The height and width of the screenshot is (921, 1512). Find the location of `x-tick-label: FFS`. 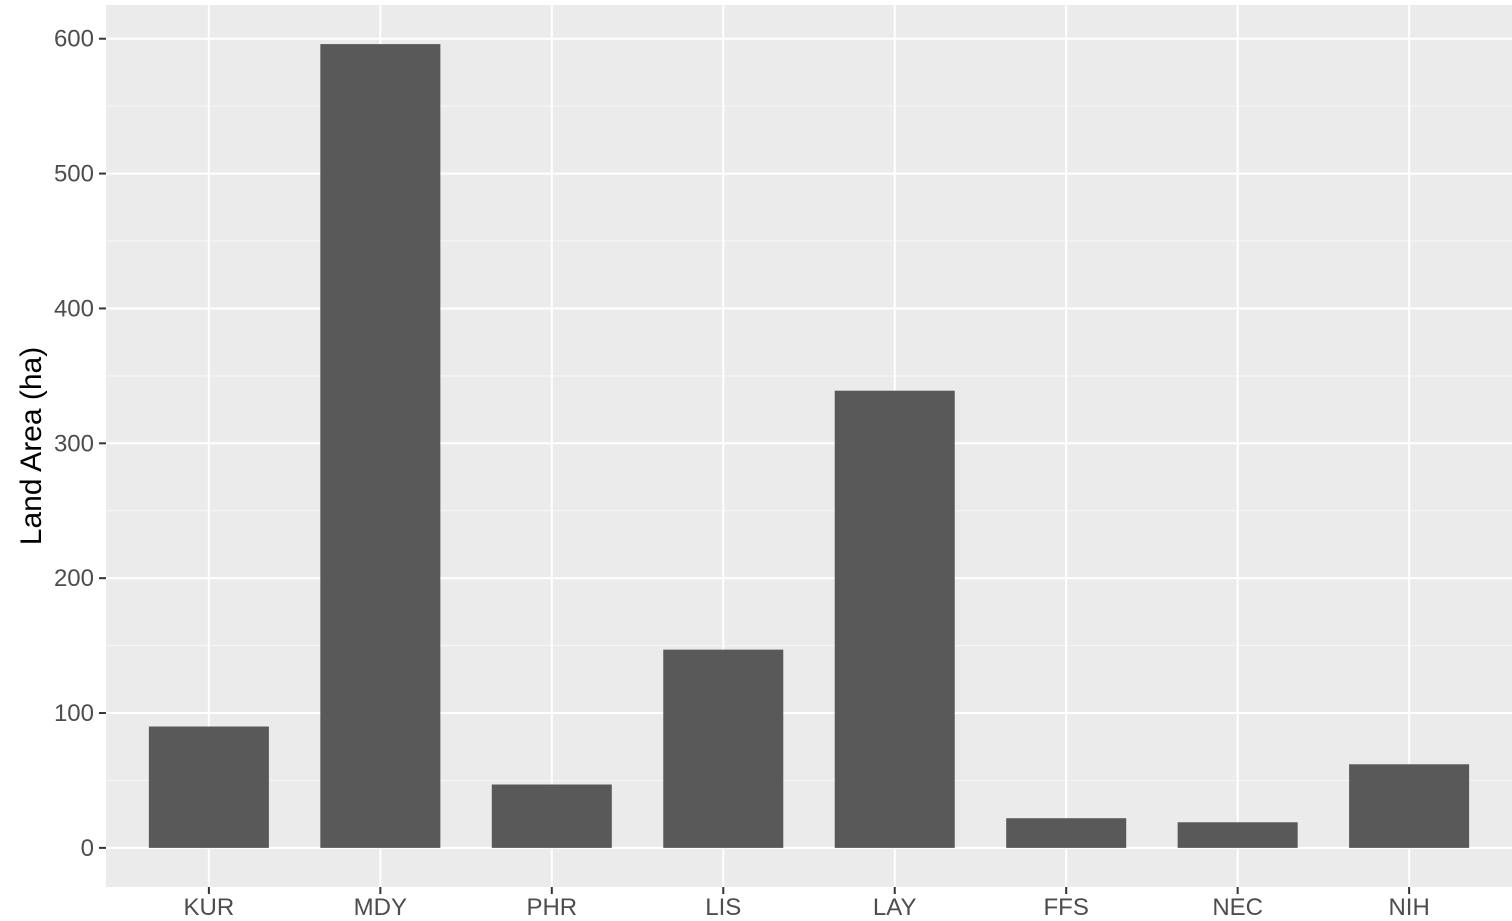

x-tick-label: FFS is located at coordinates (1066, 907).